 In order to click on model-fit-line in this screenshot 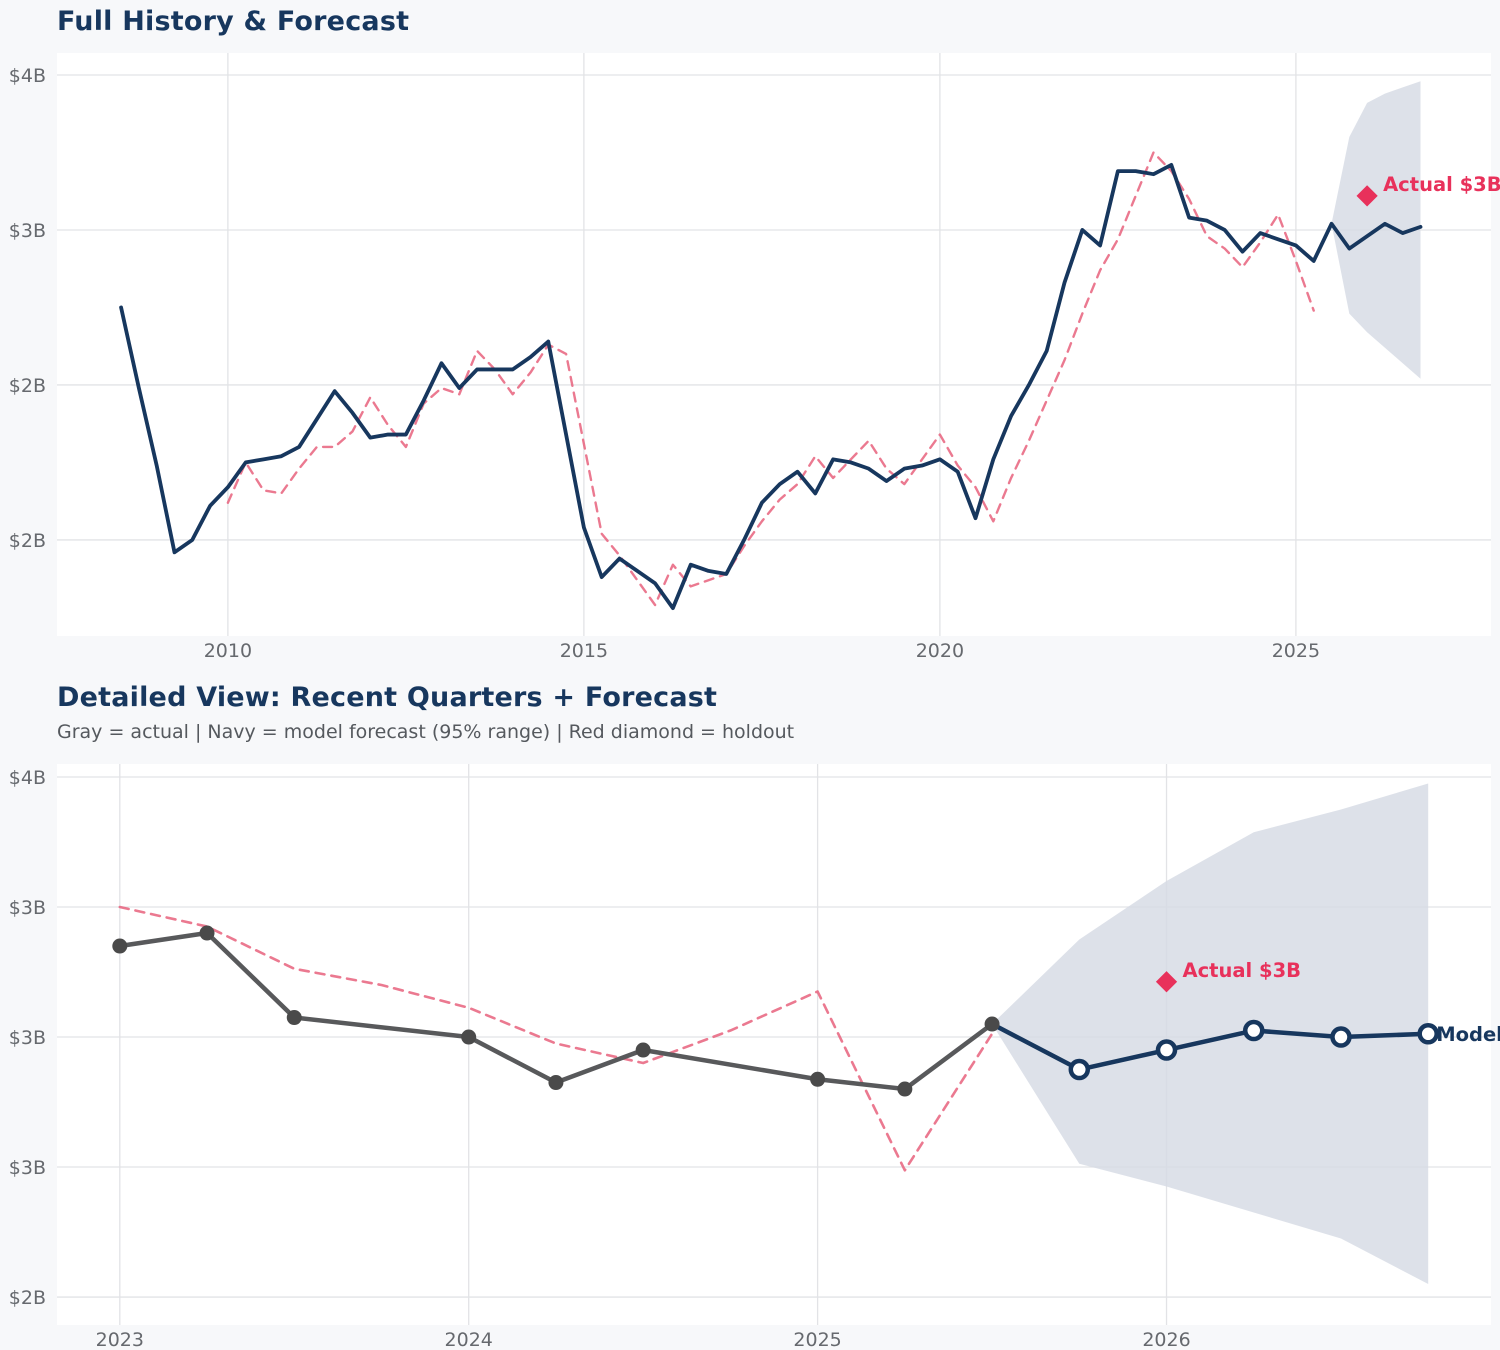, I will do `click(556, 1038)`.